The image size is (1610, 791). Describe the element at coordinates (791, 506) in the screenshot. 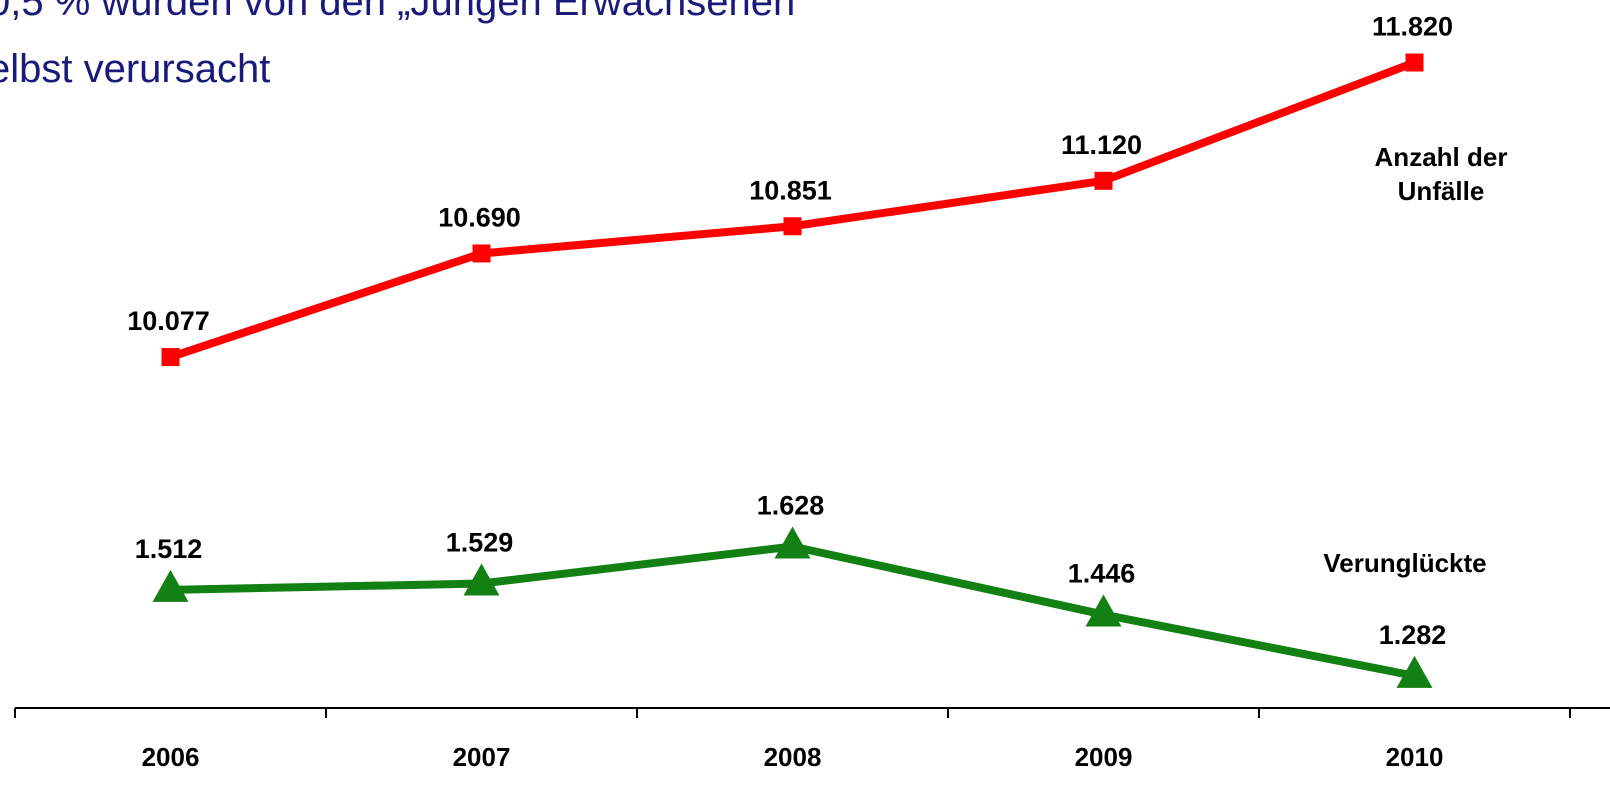

I see `data-label: 1.628` at that location.